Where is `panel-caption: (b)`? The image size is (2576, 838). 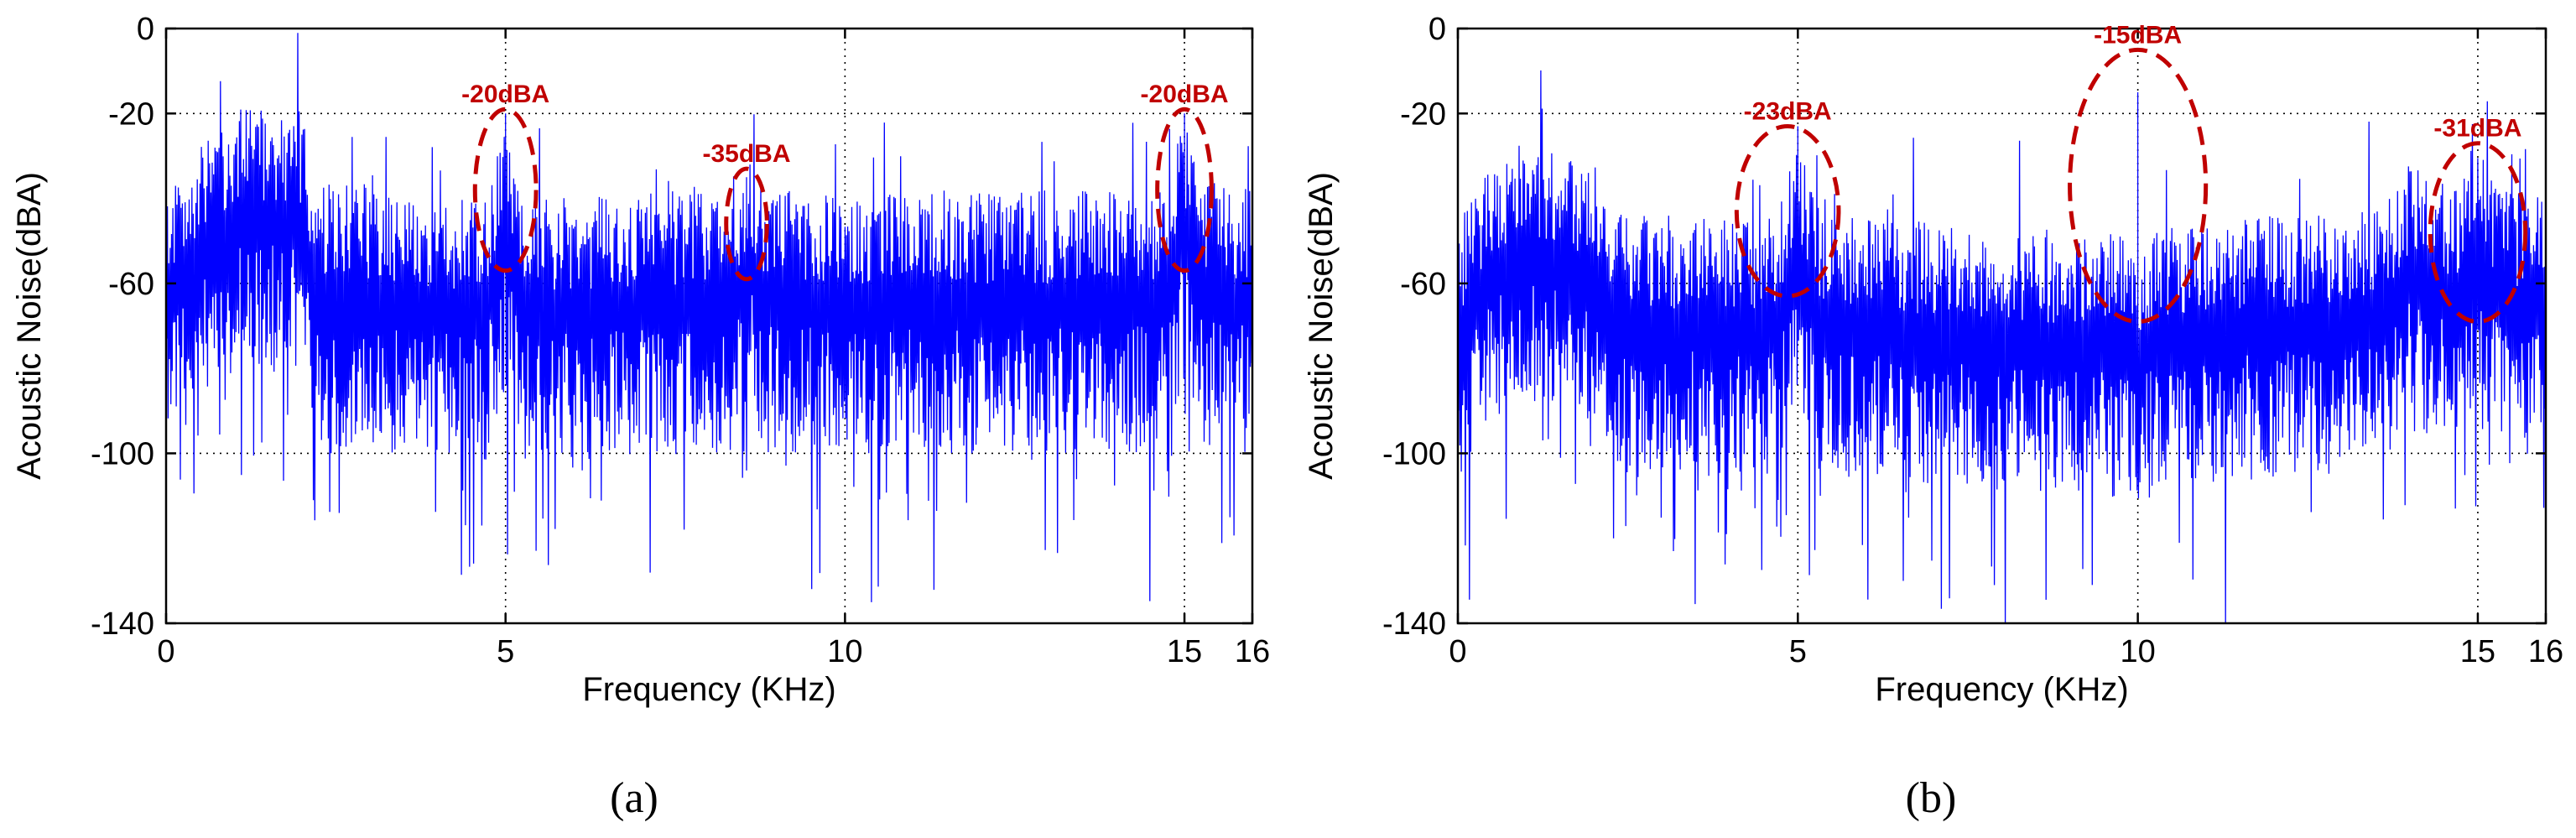
panel-caption: (b) is located at coordinates (1931, 798).